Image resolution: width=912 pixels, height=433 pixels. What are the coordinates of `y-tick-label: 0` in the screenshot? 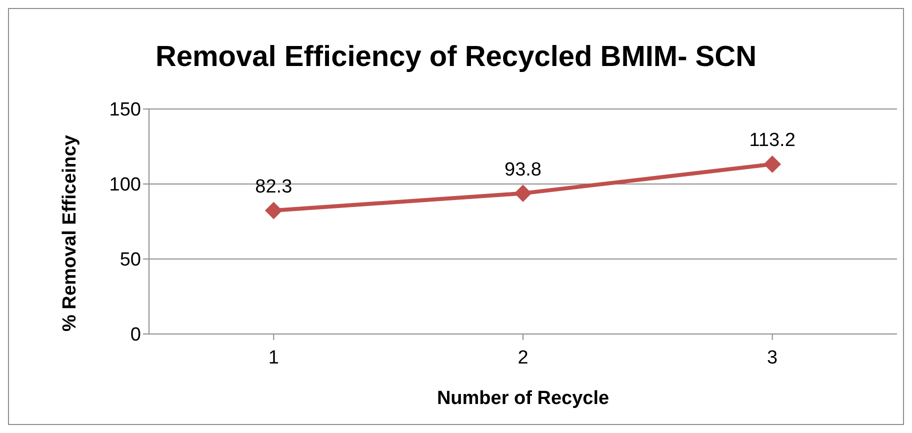 It's located at (135, 335).